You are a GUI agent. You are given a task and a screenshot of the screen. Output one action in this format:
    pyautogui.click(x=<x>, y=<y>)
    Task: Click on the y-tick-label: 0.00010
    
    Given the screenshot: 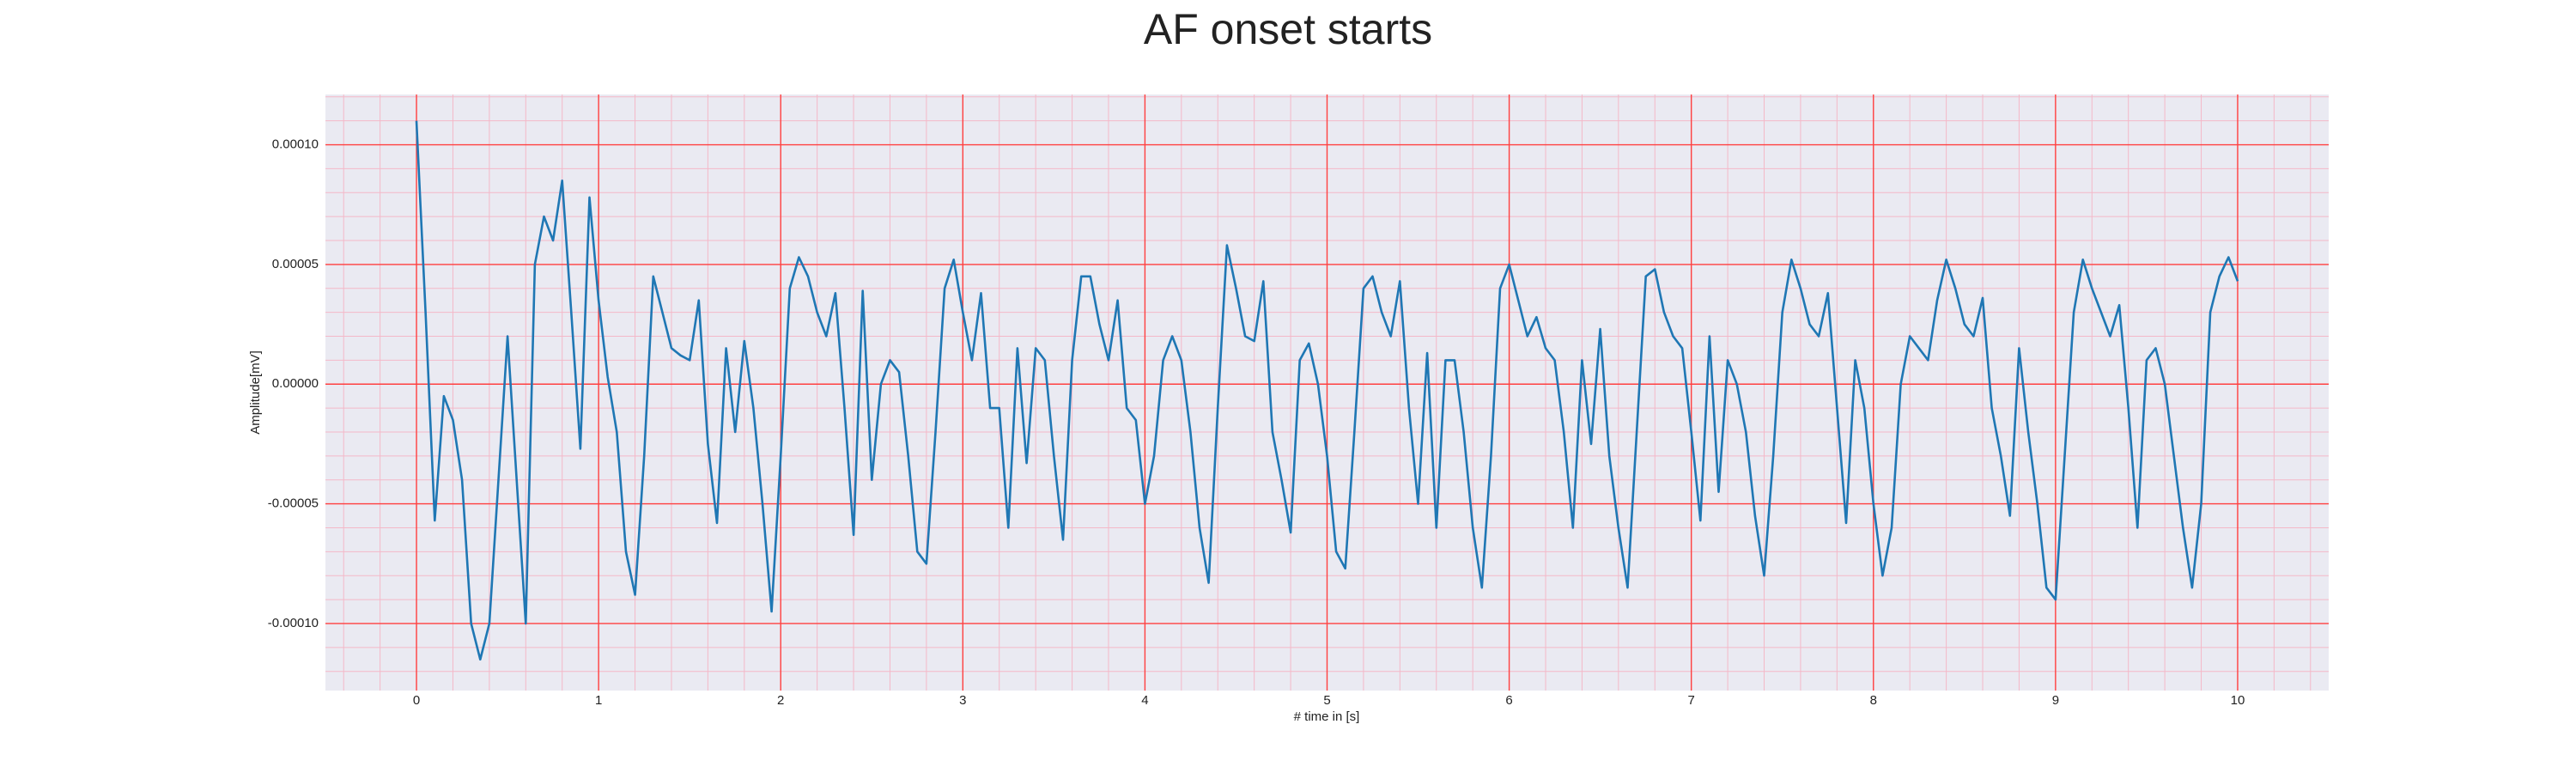 What is the action you would take?
    pyautogui.click(x=295, y=144)
    